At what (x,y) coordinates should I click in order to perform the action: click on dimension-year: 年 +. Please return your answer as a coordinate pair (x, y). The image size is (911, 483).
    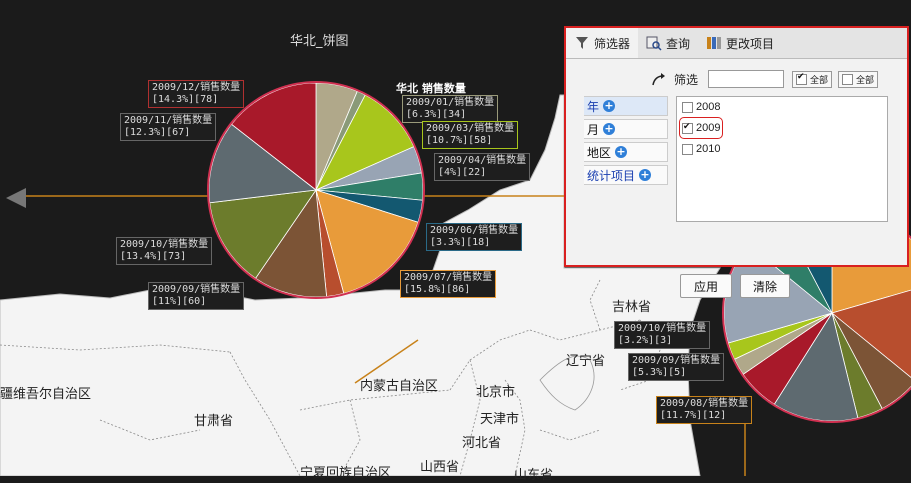
    Looking at the image, I should click on (626, 106).